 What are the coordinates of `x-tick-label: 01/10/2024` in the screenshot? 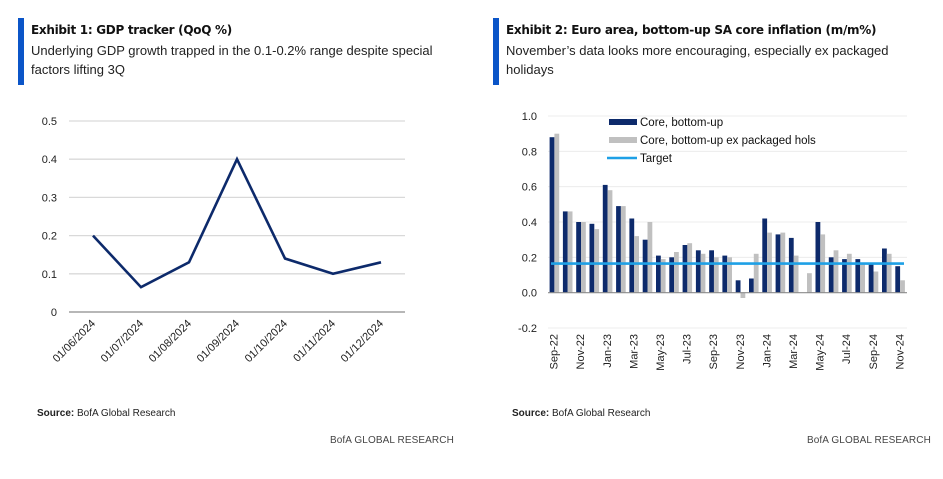 It's located at (266, 341).